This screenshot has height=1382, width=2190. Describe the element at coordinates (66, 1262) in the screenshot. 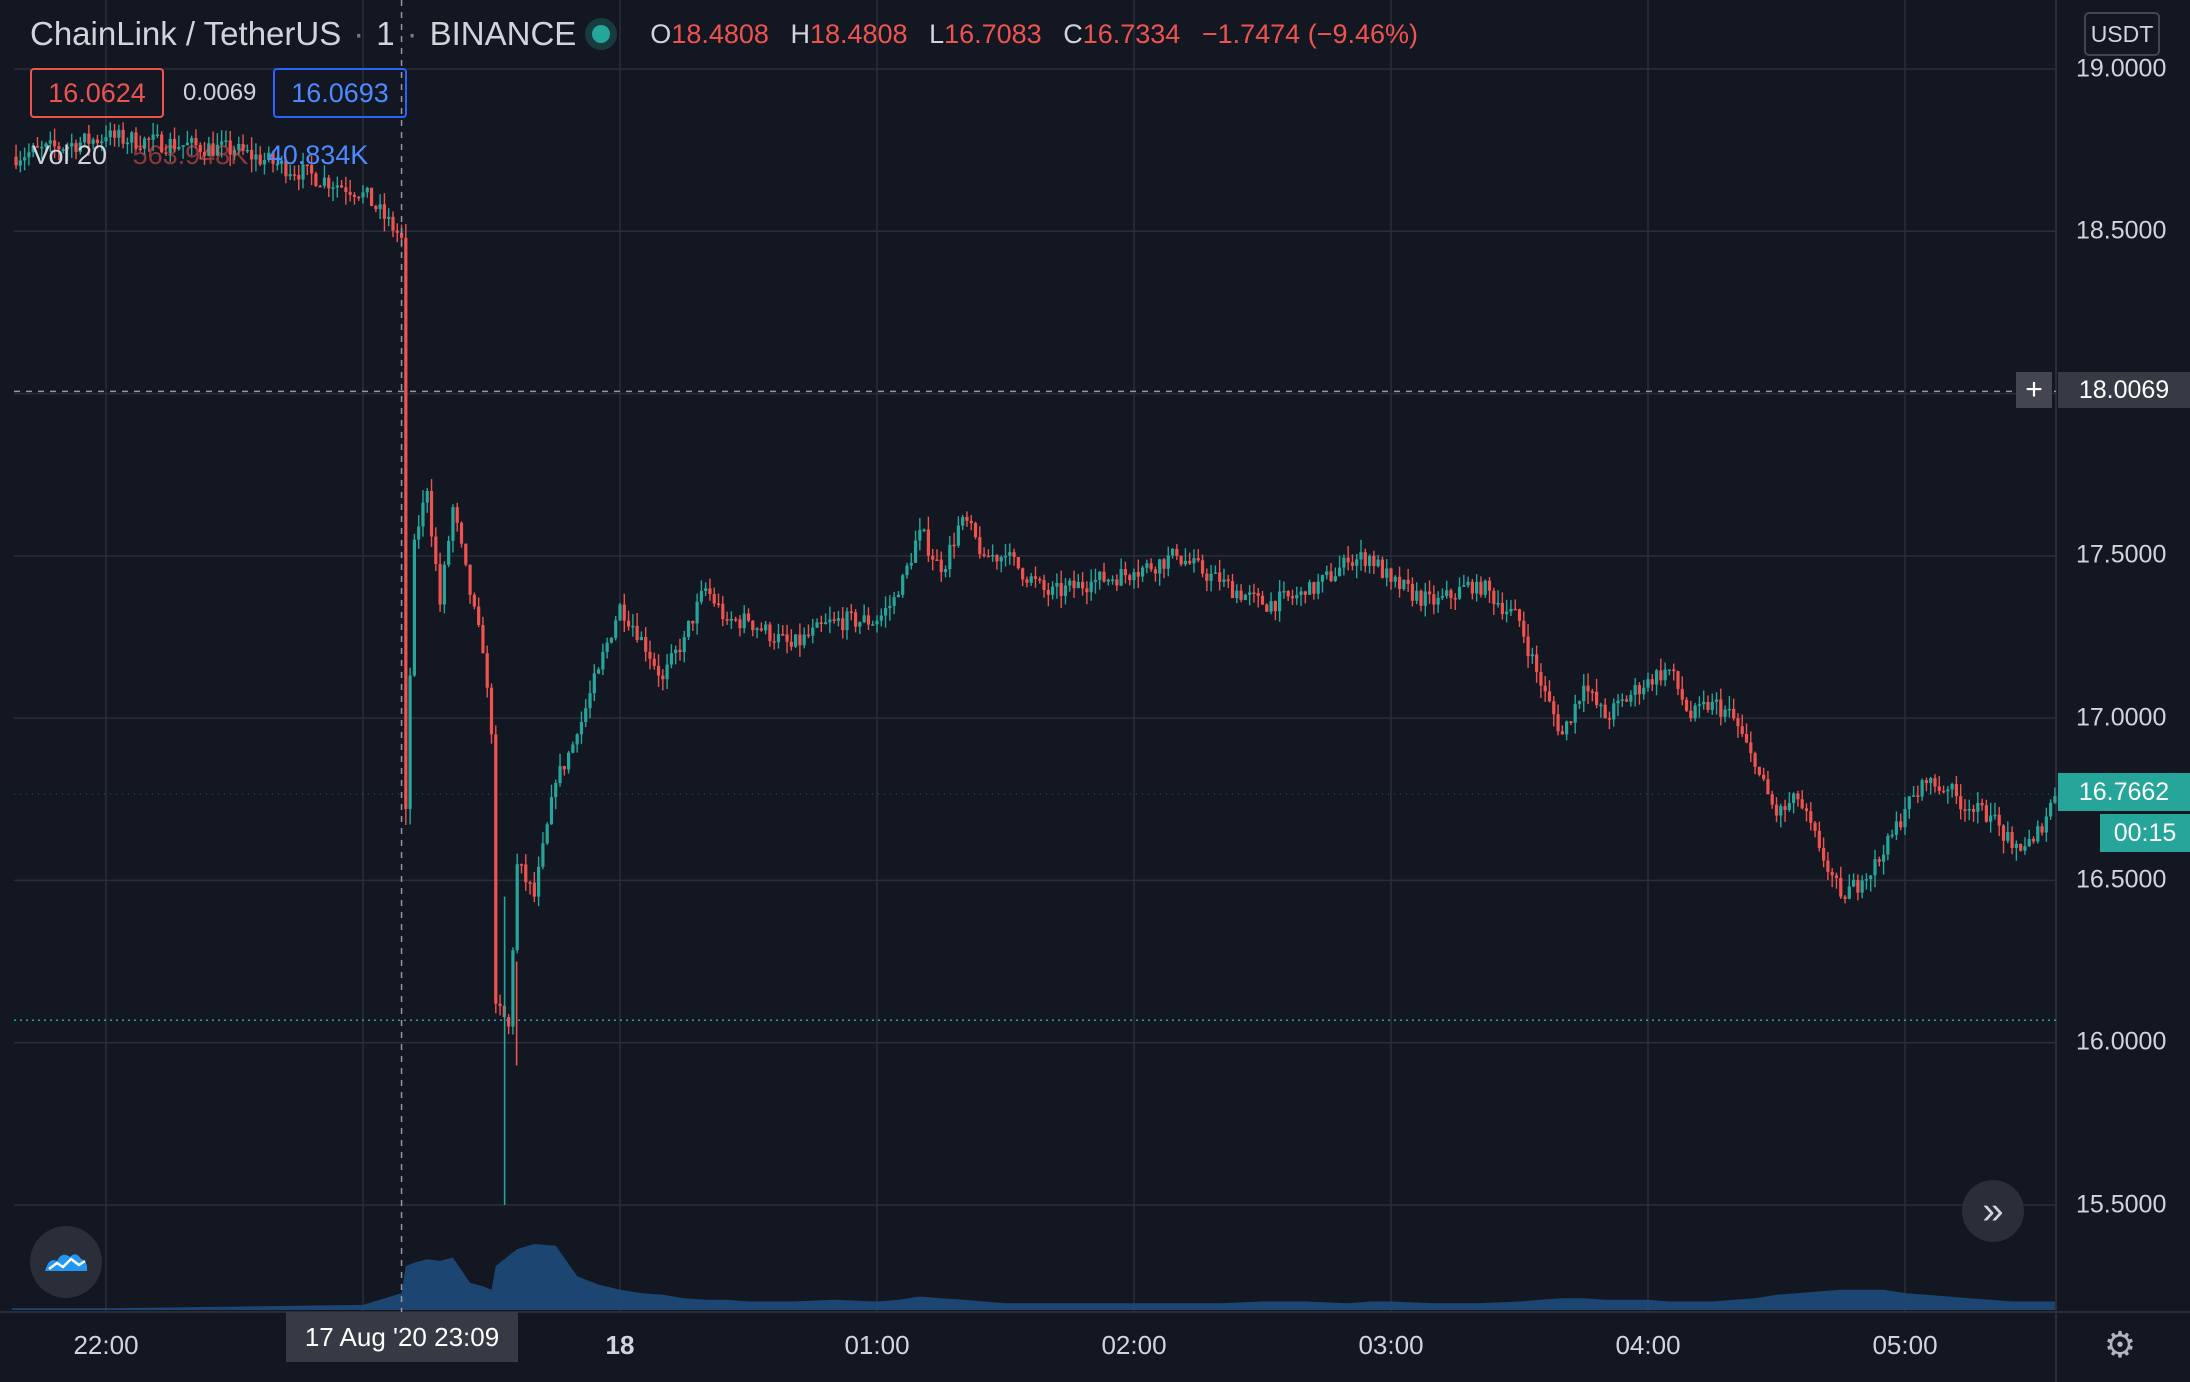

I see `tradingview-logo-icon` at that location.